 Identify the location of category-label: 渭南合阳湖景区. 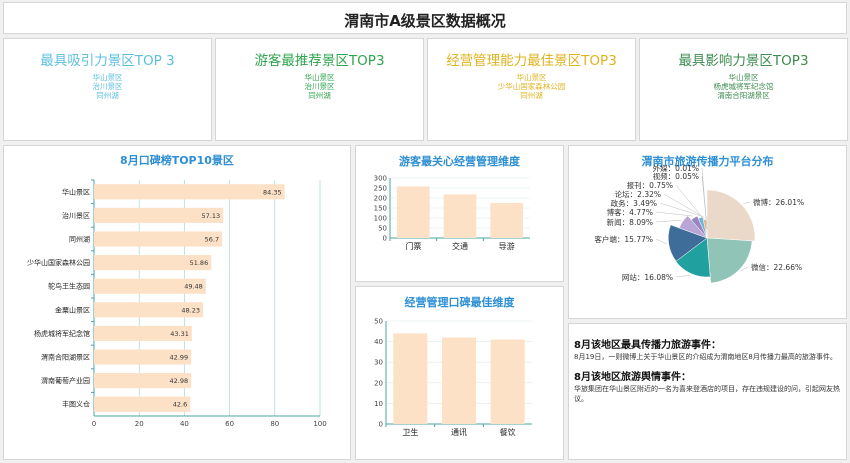
(65, 357).